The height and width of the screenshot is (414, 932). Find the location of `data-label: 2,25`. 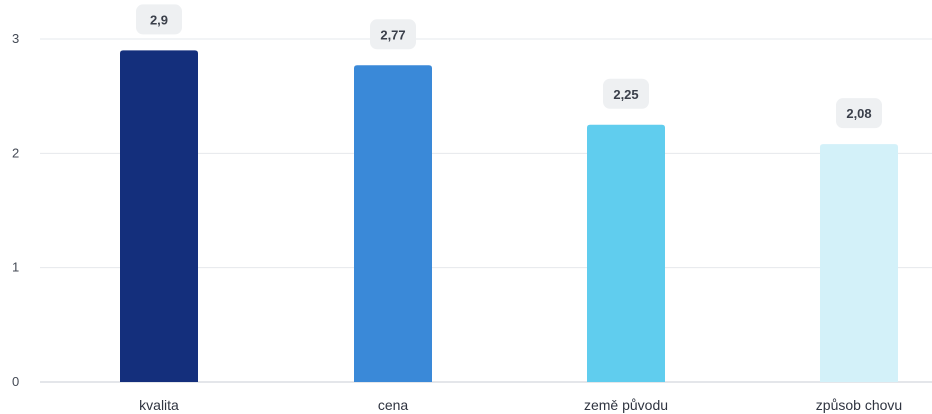

data-label: 2,25 is located at coordinates (625, 94).